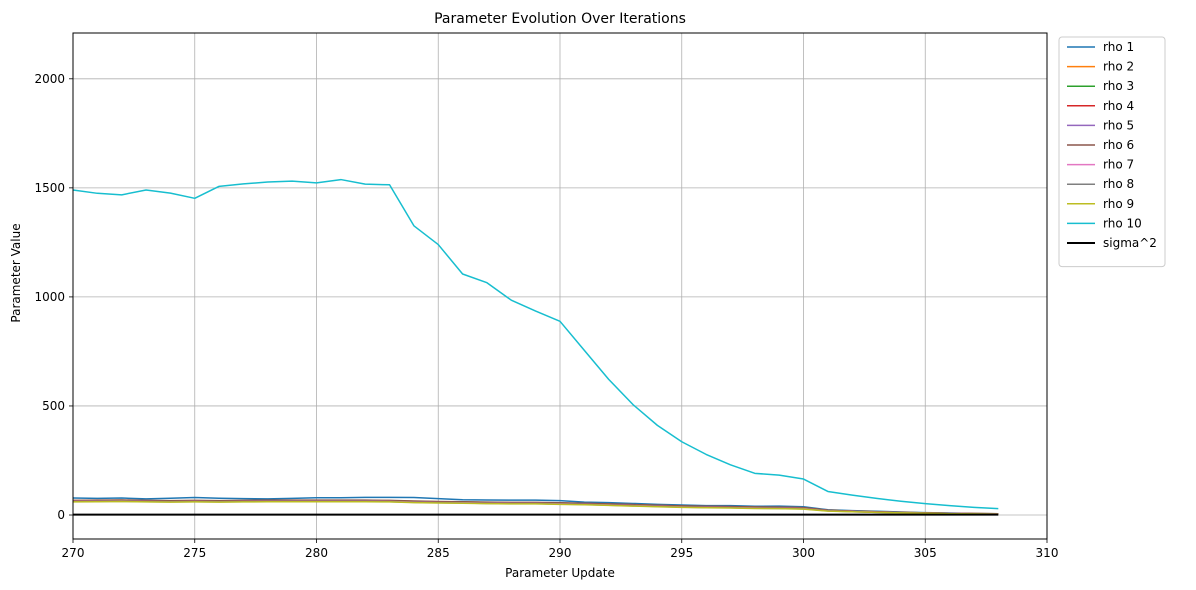 Image resolution: width=1196 pixels, height=590 pixels. What do you see at coordinates (1118, 184) in the screenshot?
I see `legend-entry-label: rho 8` at bounding box center [1118, 184].